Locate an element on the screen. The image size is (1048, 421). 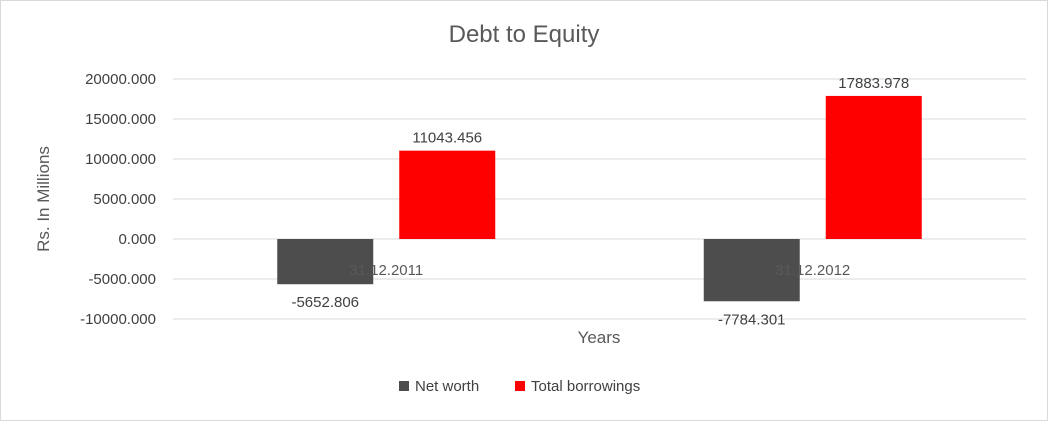
data-label: -5652.806 is located at coordinates (325, 302).